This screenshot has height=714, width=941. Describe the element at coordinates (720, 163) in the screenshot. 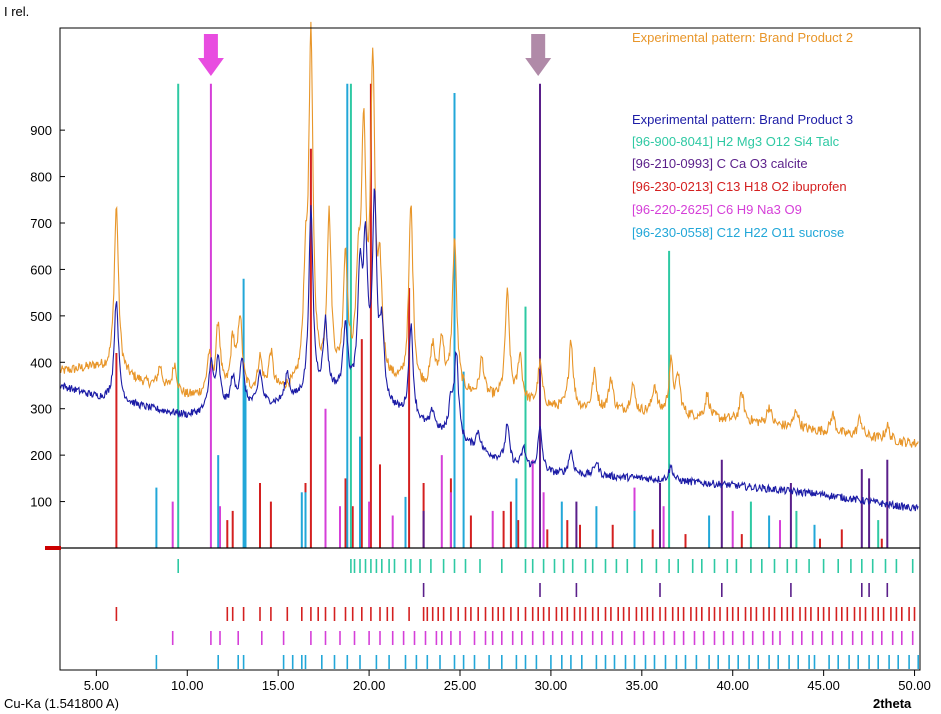

I see `legend-entry-calcite: [96-210-0993] C Ca O3 calcite` at that location.